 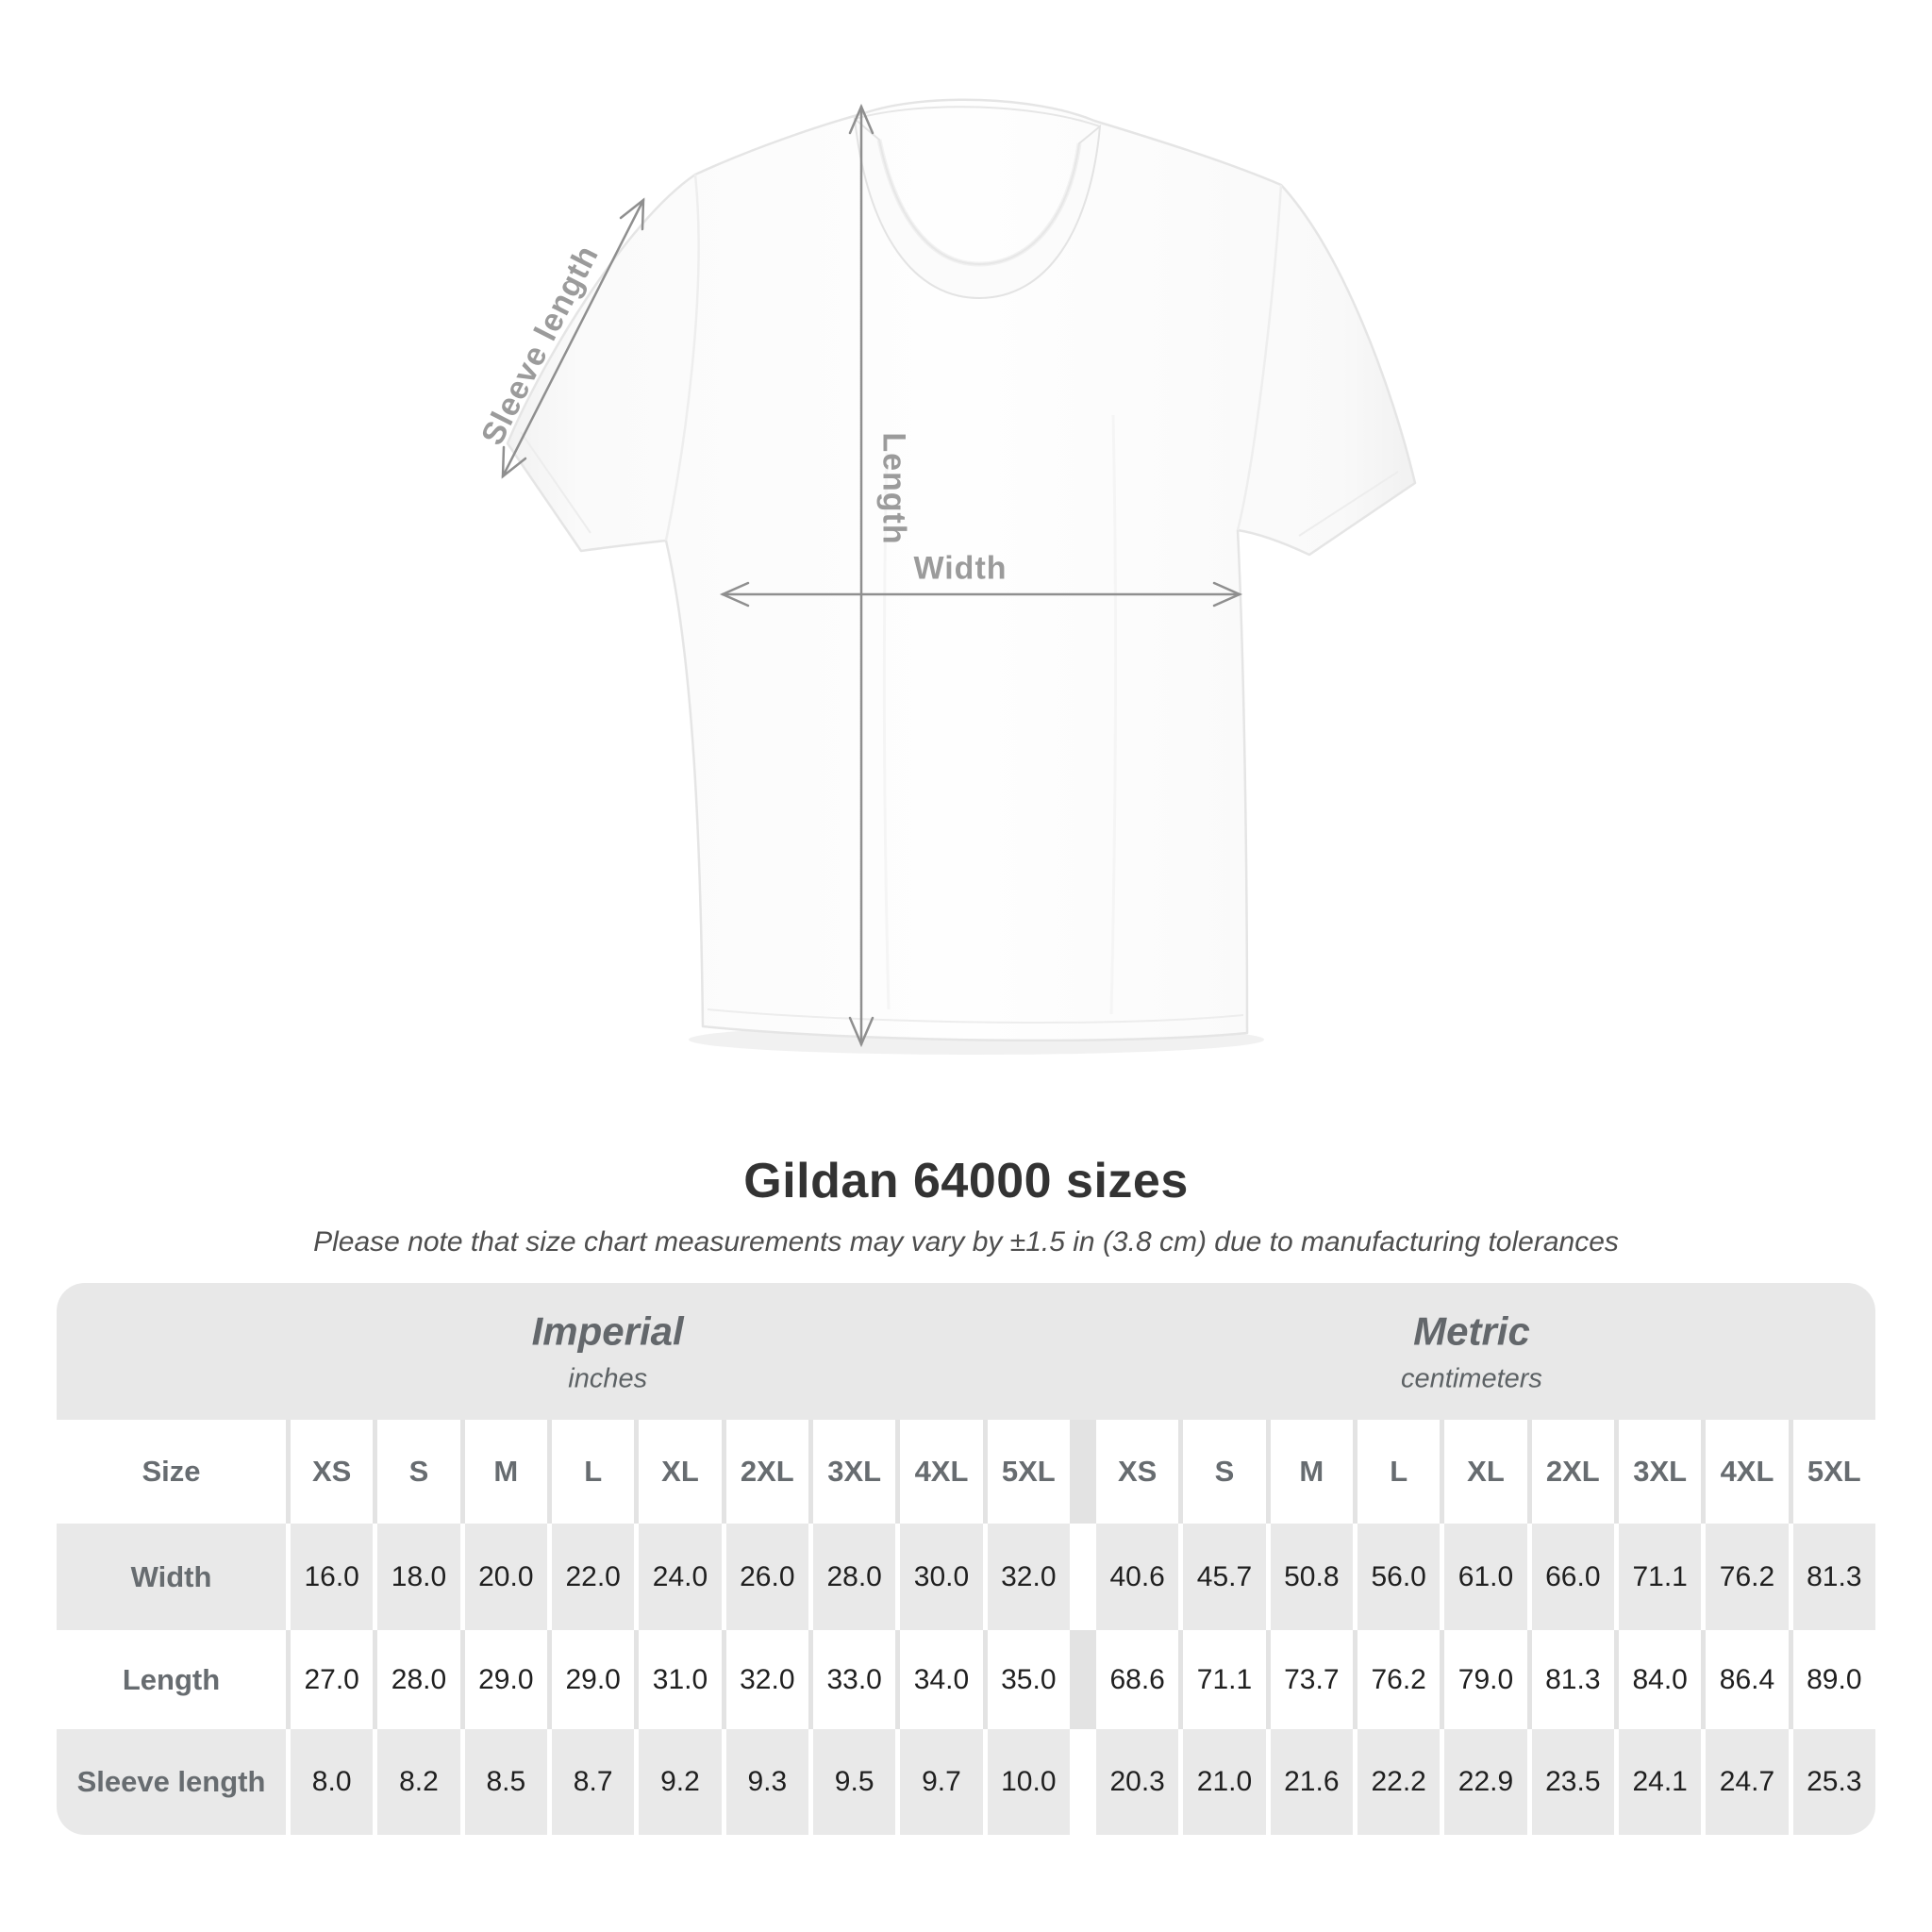 I want to click on sleeve-metric-value: 21.6, so click(x=1312, y=1782).